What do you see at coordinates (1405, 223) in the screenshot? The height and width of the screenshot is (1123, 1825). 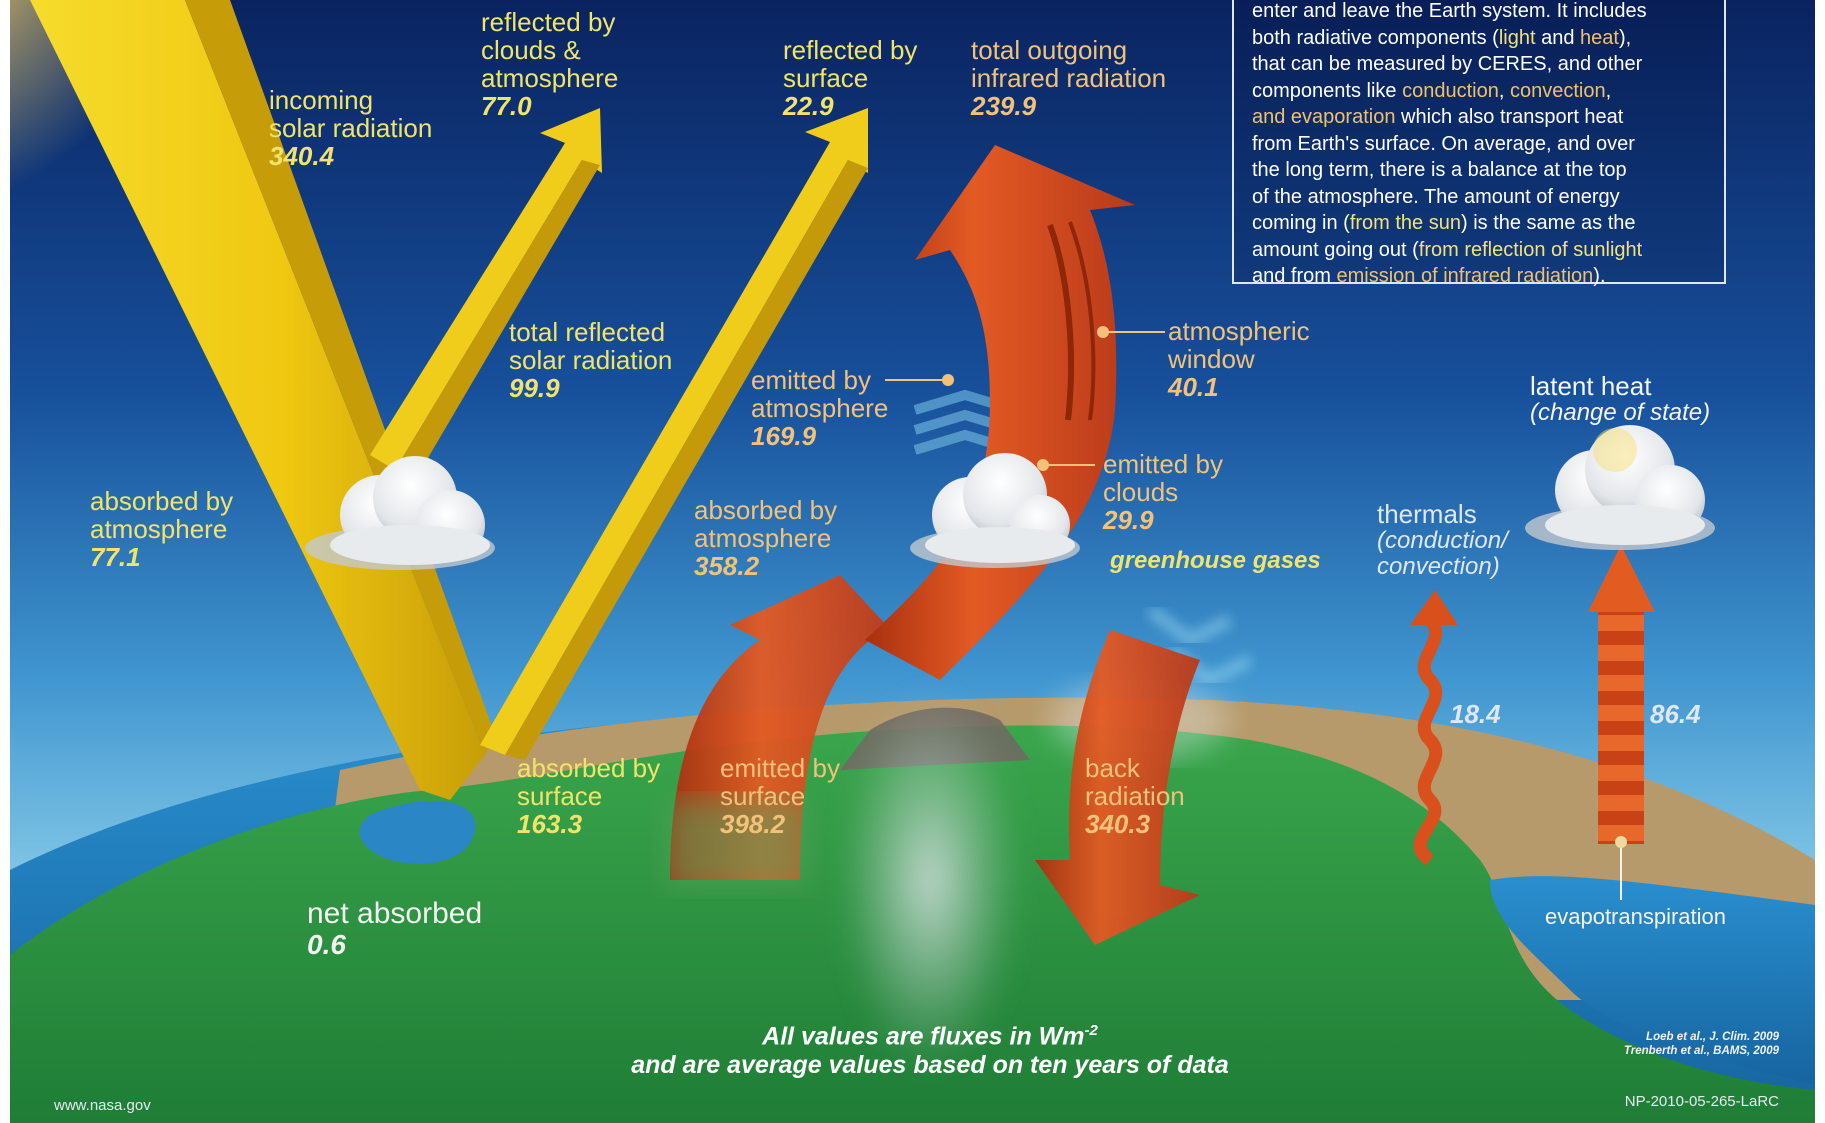 I see `info-highlight: from the sun` at bounding box center [1405, 223].